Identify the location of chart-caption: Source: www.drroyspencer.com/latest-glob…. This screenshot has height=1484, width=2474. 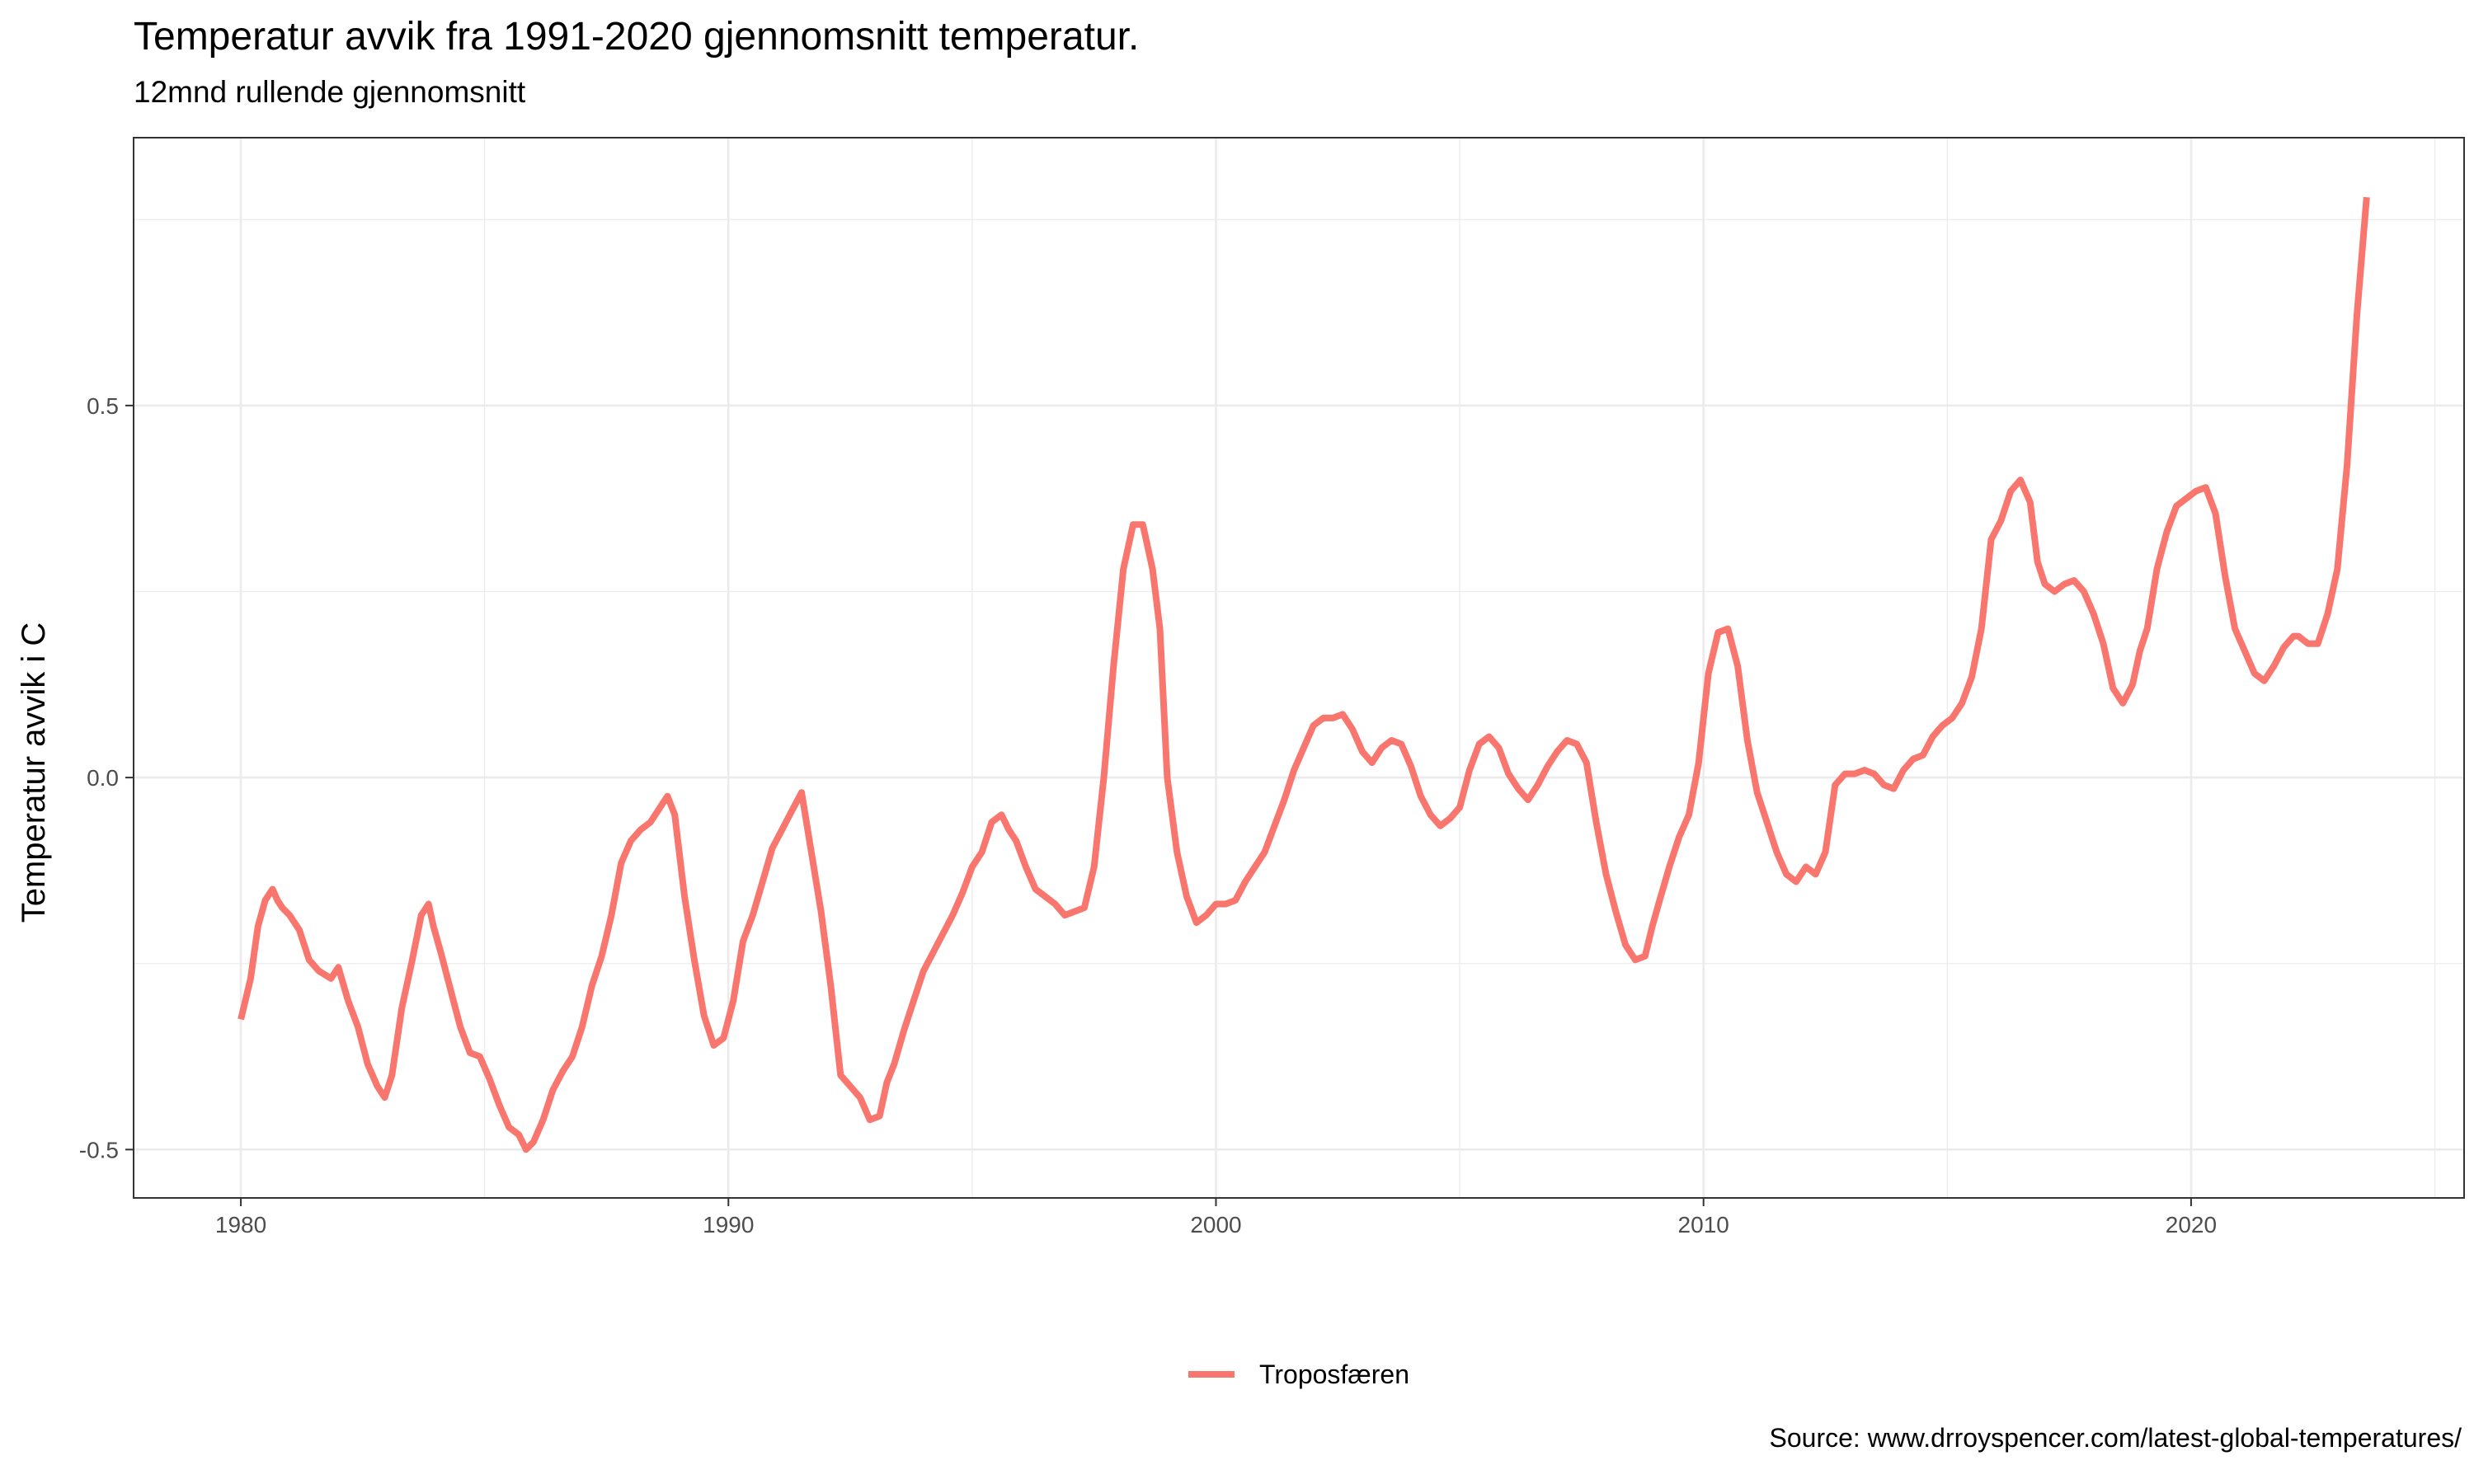
(2116, 1438).